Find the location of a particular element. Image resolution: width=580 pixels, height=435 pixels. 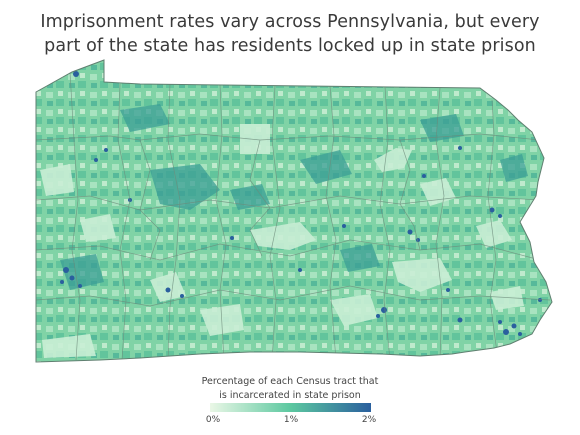

legend-tick-2: 2% is located at coordinates (369, 420).